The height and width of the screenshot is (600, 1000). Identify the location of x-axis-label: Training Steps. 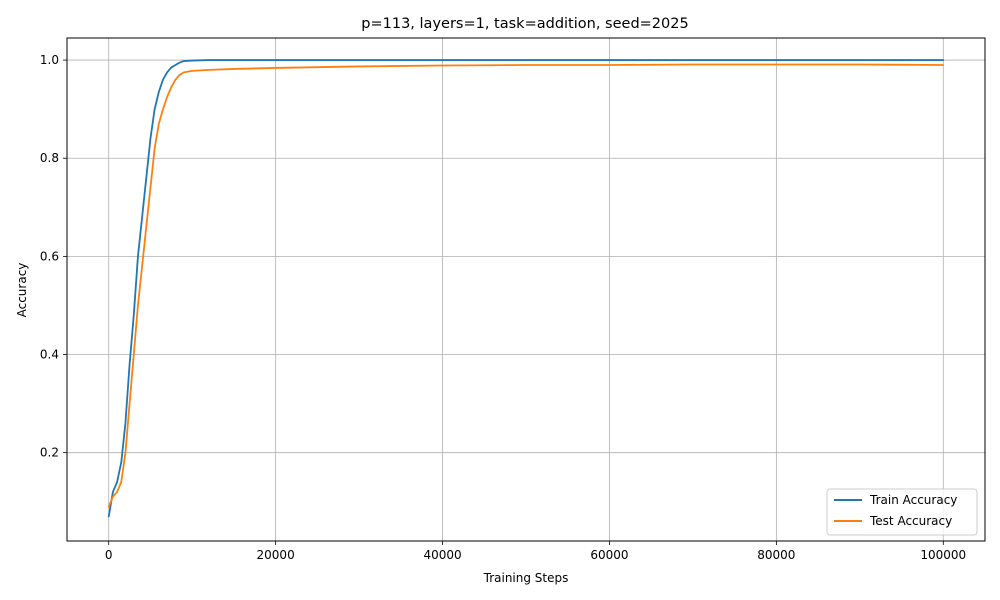
(526, 578).